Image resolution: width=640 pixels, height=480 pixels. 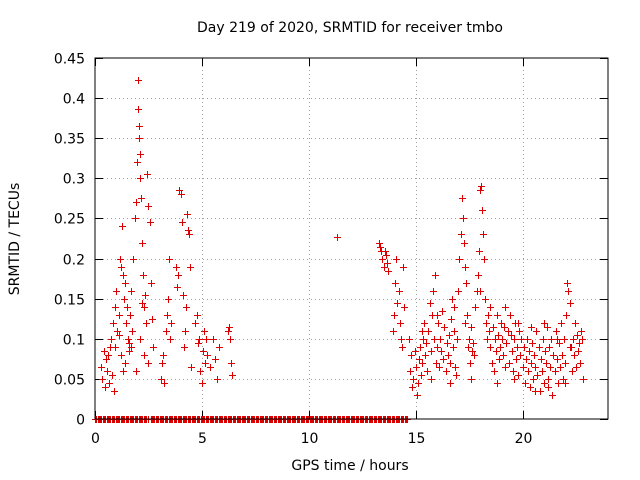 I want to click on y-tick-label: 0.05, so click(x=69, y=381).